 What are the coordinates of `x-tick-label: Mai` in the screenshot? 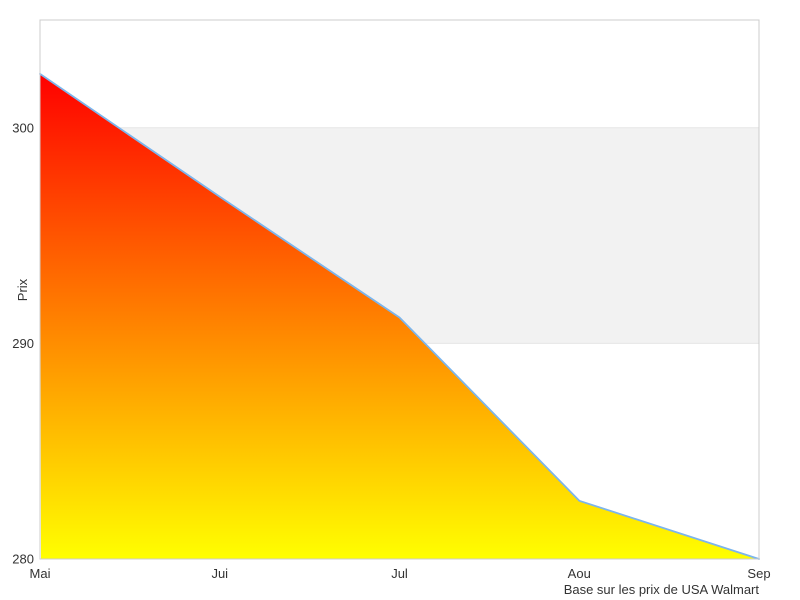 It's located at (40, 573).